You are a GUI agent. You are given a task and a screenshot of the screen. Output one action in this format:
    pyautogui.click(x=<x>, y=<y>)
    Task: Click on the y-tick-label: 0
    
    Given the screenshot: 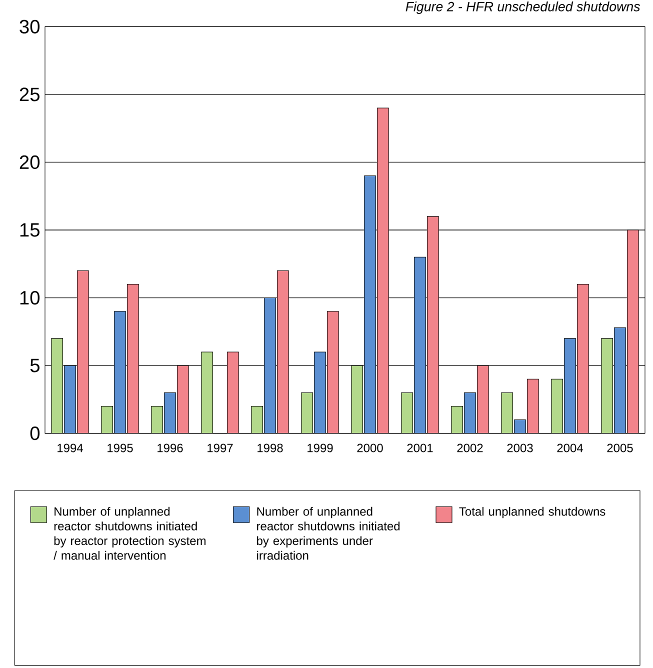 What is the action you would take?
    pyautogui.click(x=35, y=433)
    